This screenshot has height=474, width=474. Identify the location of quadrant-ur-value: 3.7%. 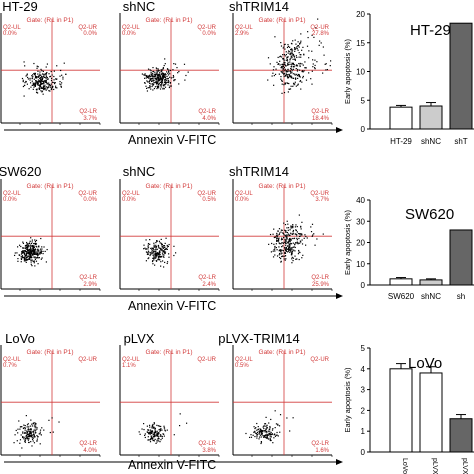
(322, 200).